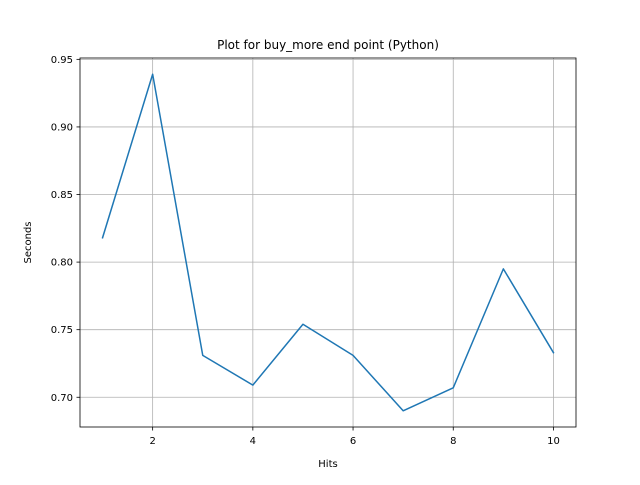  Describe the element at coordinates (62, 398) in the screenshot. I see `y-tick-label: 0.70` at that location.